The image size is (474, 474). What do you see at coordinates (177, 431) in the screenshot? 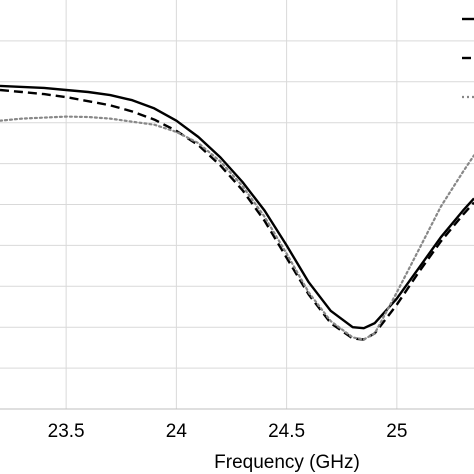
I see `x-tick-label: 24` at bounding box center [177, 431].